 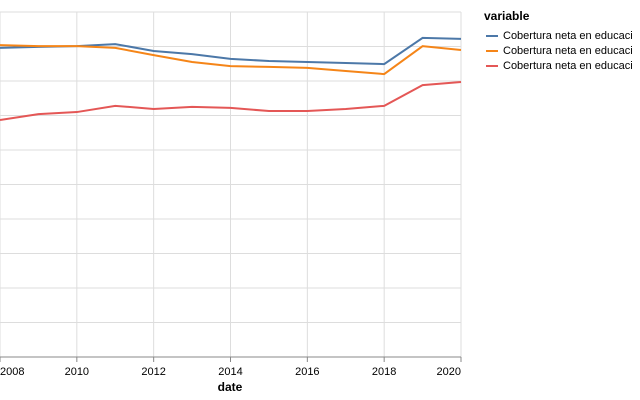 What do you see at coordinates (230, 372) in the screenshot?
I see `x-tick-label: 2014` at bounding box center [230, 372].